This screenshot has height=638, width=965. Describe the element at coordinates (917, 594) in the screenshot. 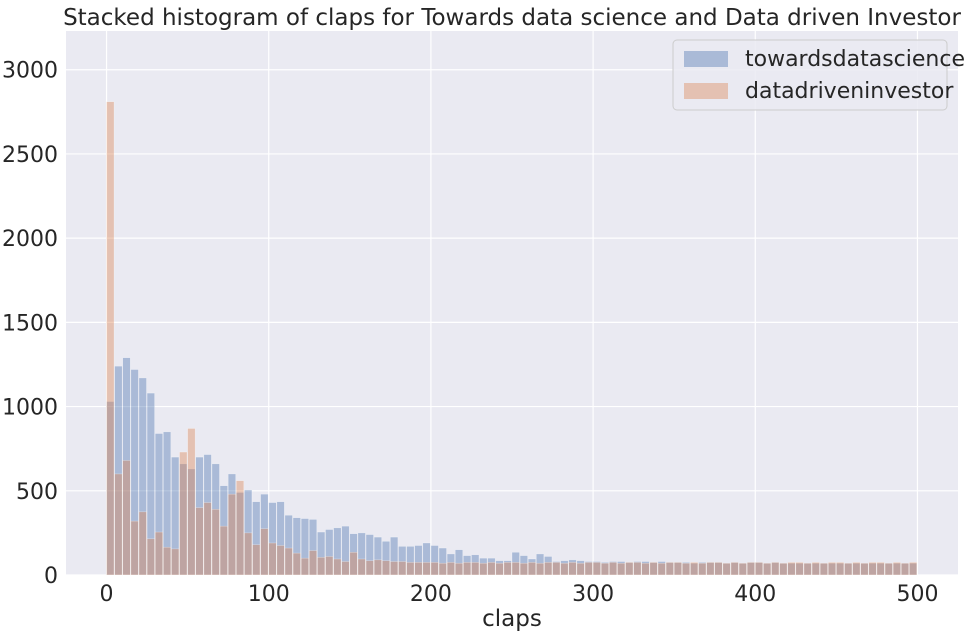

I see `x-tick-label: 500` at that location.